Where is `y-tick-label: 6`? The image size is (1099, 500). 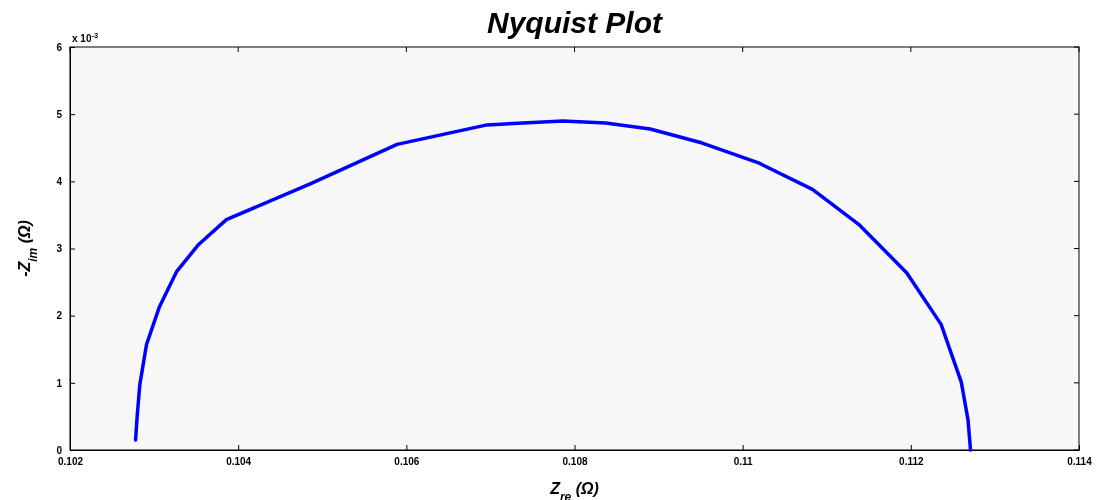
y-tick-label: 6 is located at coordinates (59, 47).